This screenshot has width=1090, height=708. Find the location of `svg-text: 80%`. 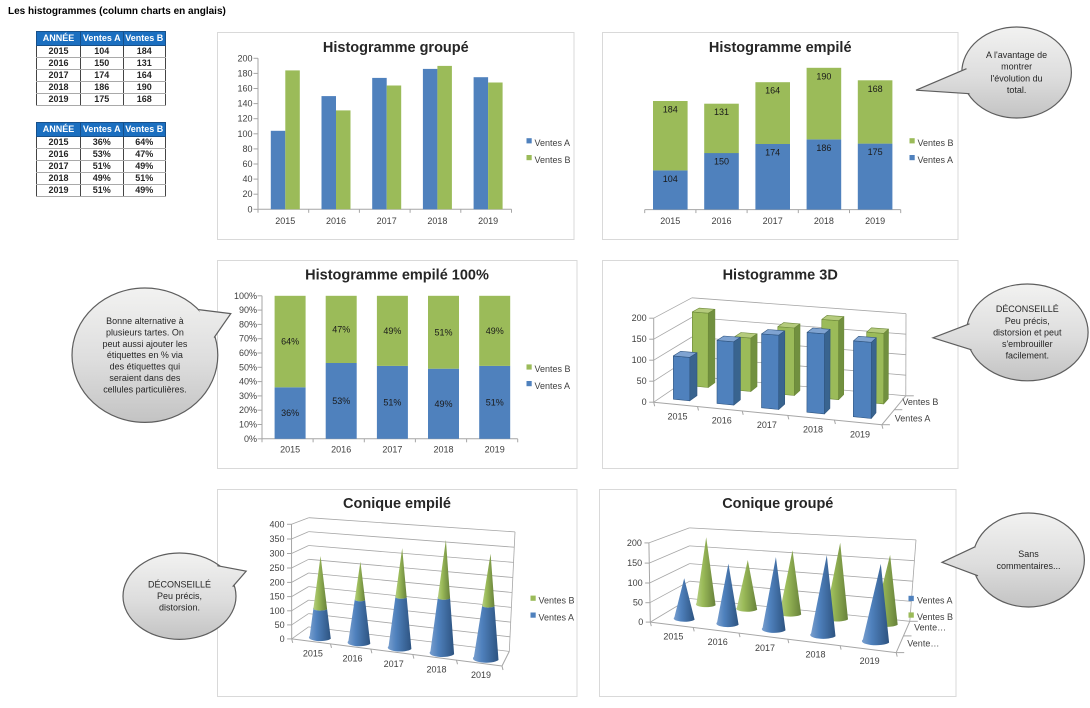

svg-text: 80% is located at coordinates (248, 324).